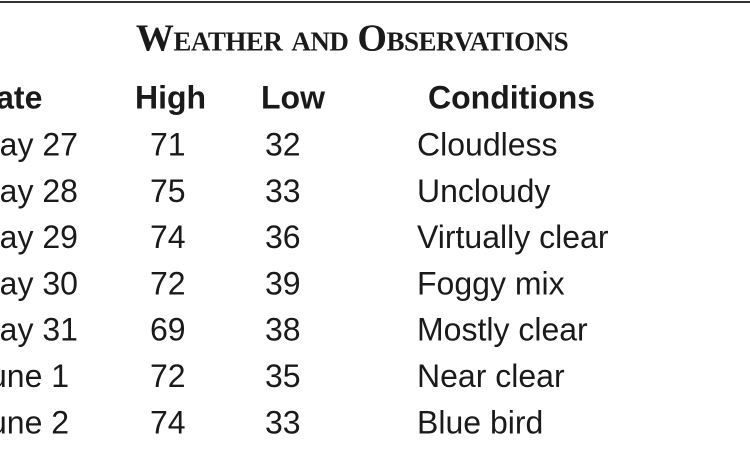 The width and height of the screenshot is (750, 463). What do you see at coordinates (283, 144) in the screenshot?
I see `low-cell: 32` at bounding box center [283, 144].